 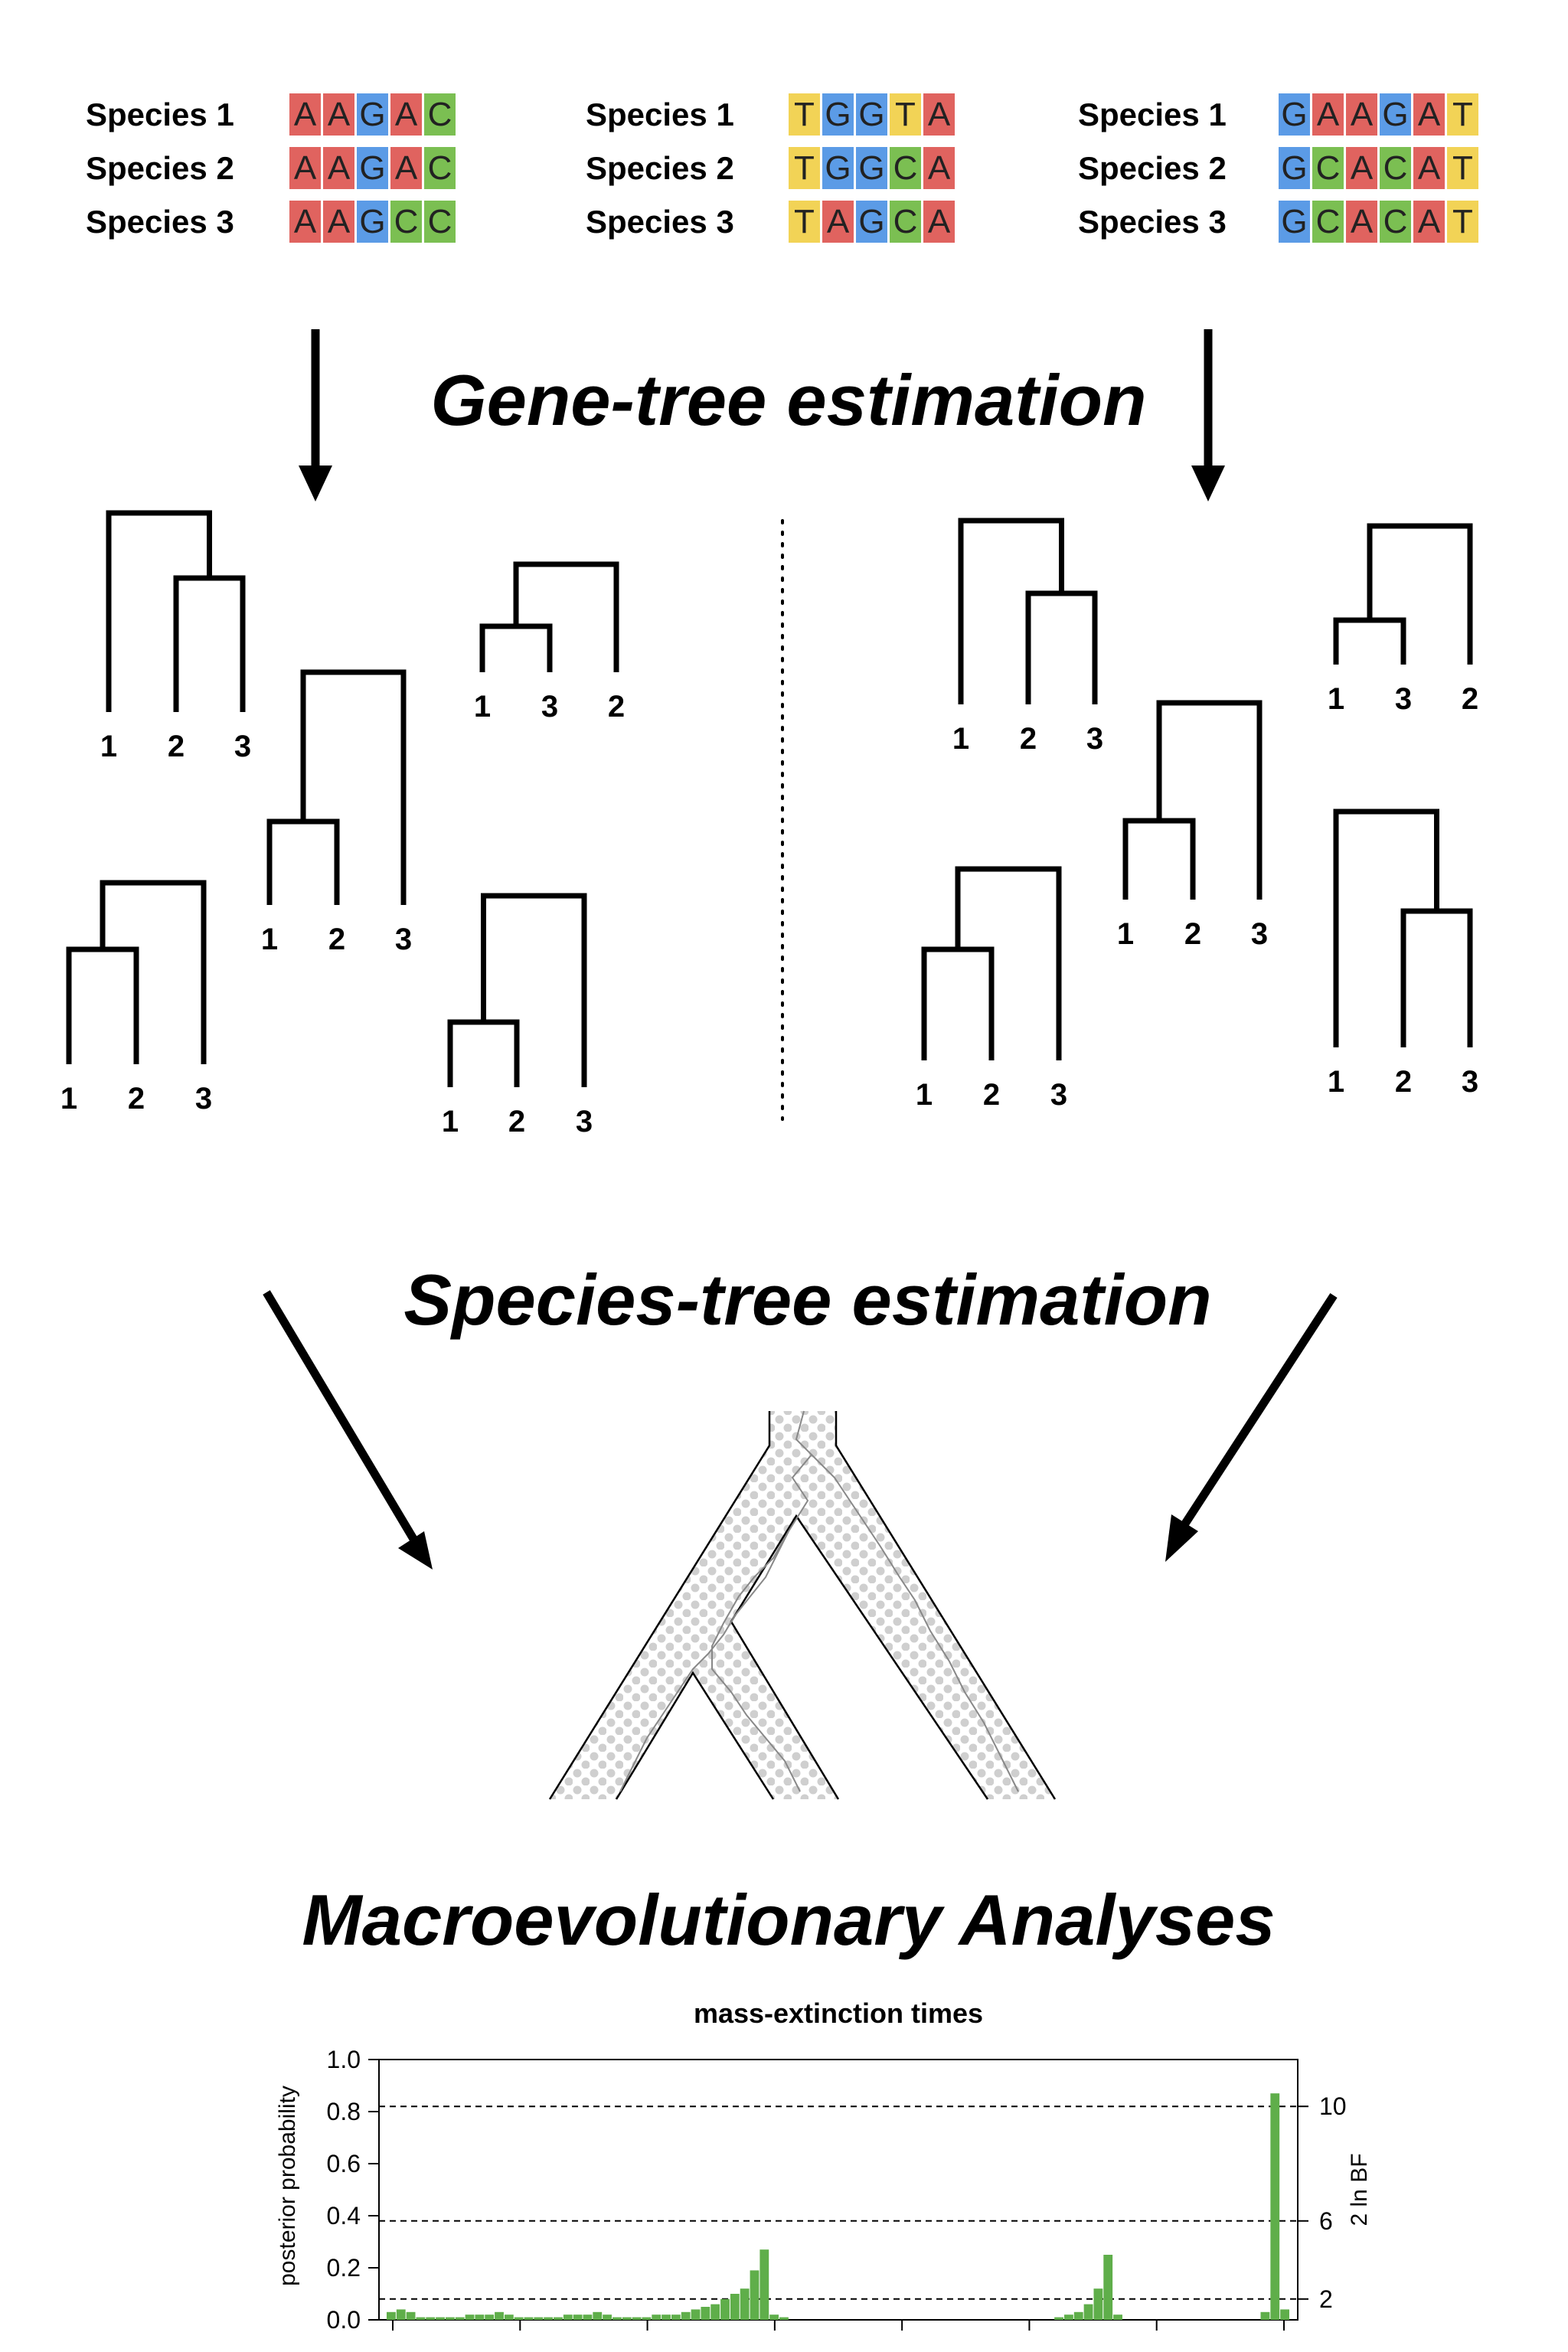 What do you see at coordinates (716, 1601) in the screenshot?
I see `embedded-gene-lineage` at bounding box center [716, 1601].